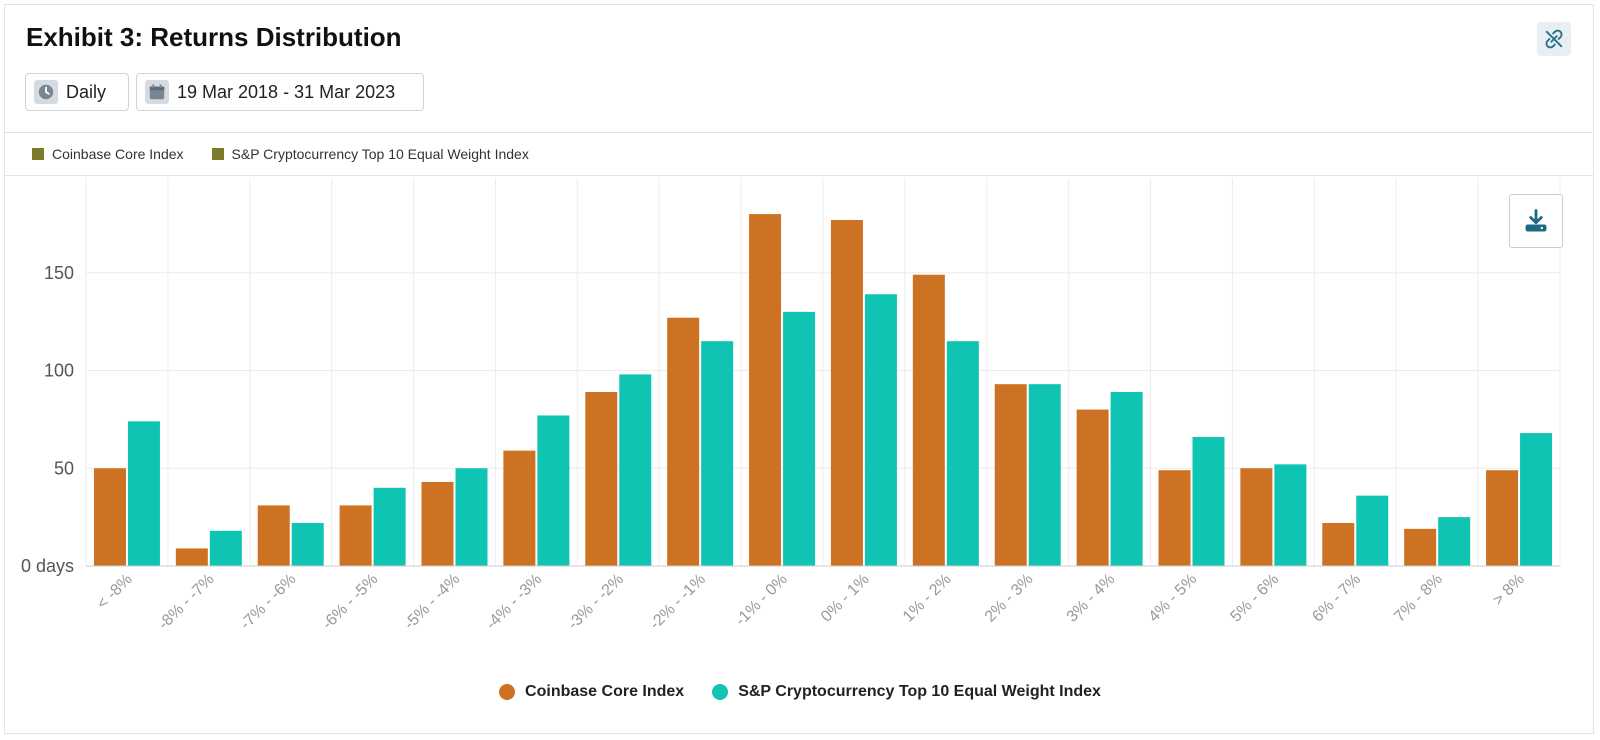 The height and width of the screenshot is (740, 1600). I want to click on x-tick-label: 2% - 3%, so click(1009, 598).